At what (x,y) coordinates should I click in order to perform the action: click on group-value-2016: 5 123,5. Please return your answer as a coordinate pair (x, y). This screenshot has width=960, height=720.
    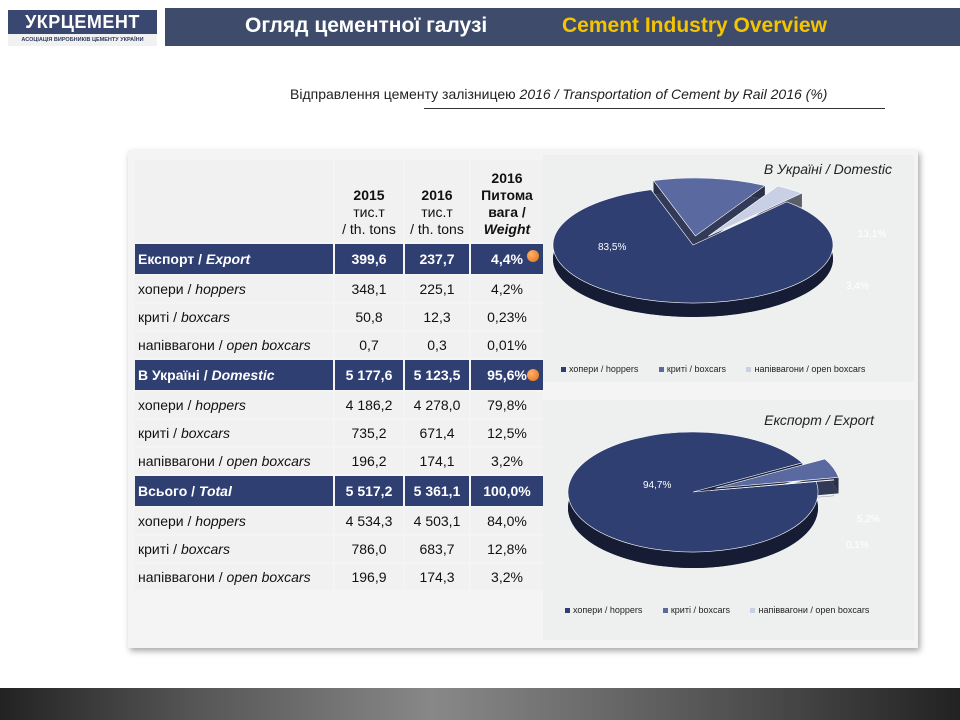
    Looking at the image, I should click on (437, 375).